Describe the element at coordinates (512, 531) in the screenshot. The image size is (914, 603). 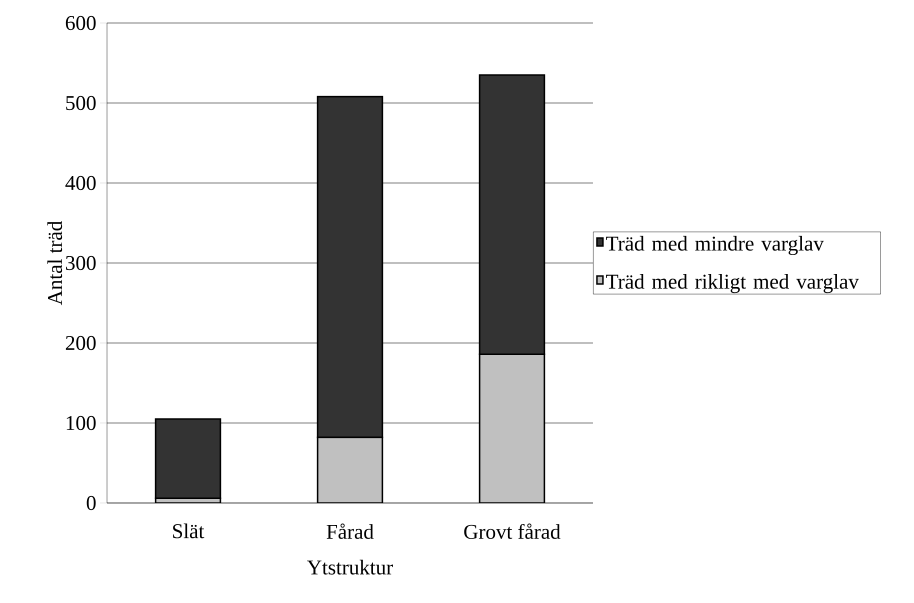
I see `x-tick-label: Grovt fårad` at that location.